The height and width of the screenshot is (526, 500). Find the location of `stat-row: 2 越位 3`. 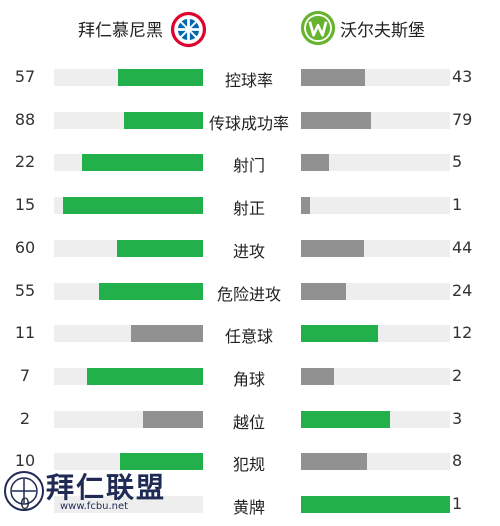

stat-row: 2 越位 3 is located at coordinates (250, 420).